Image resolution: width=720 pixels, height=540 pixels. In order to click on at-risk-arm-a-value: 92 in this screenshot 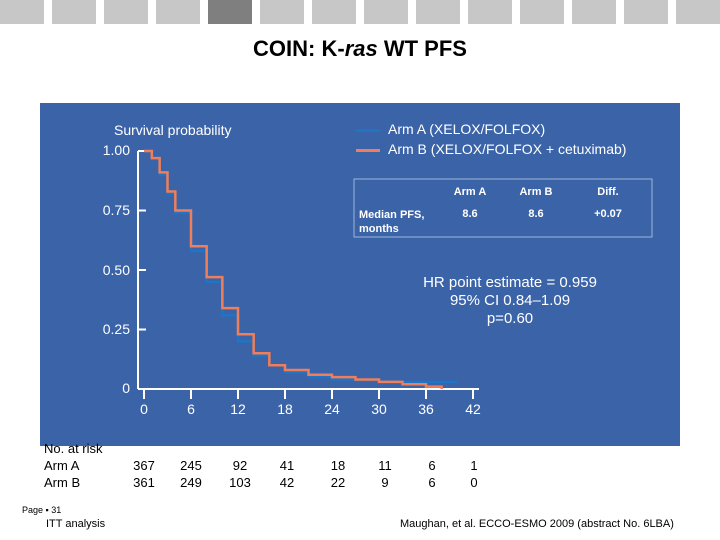, I will do `click(240, 465)`.